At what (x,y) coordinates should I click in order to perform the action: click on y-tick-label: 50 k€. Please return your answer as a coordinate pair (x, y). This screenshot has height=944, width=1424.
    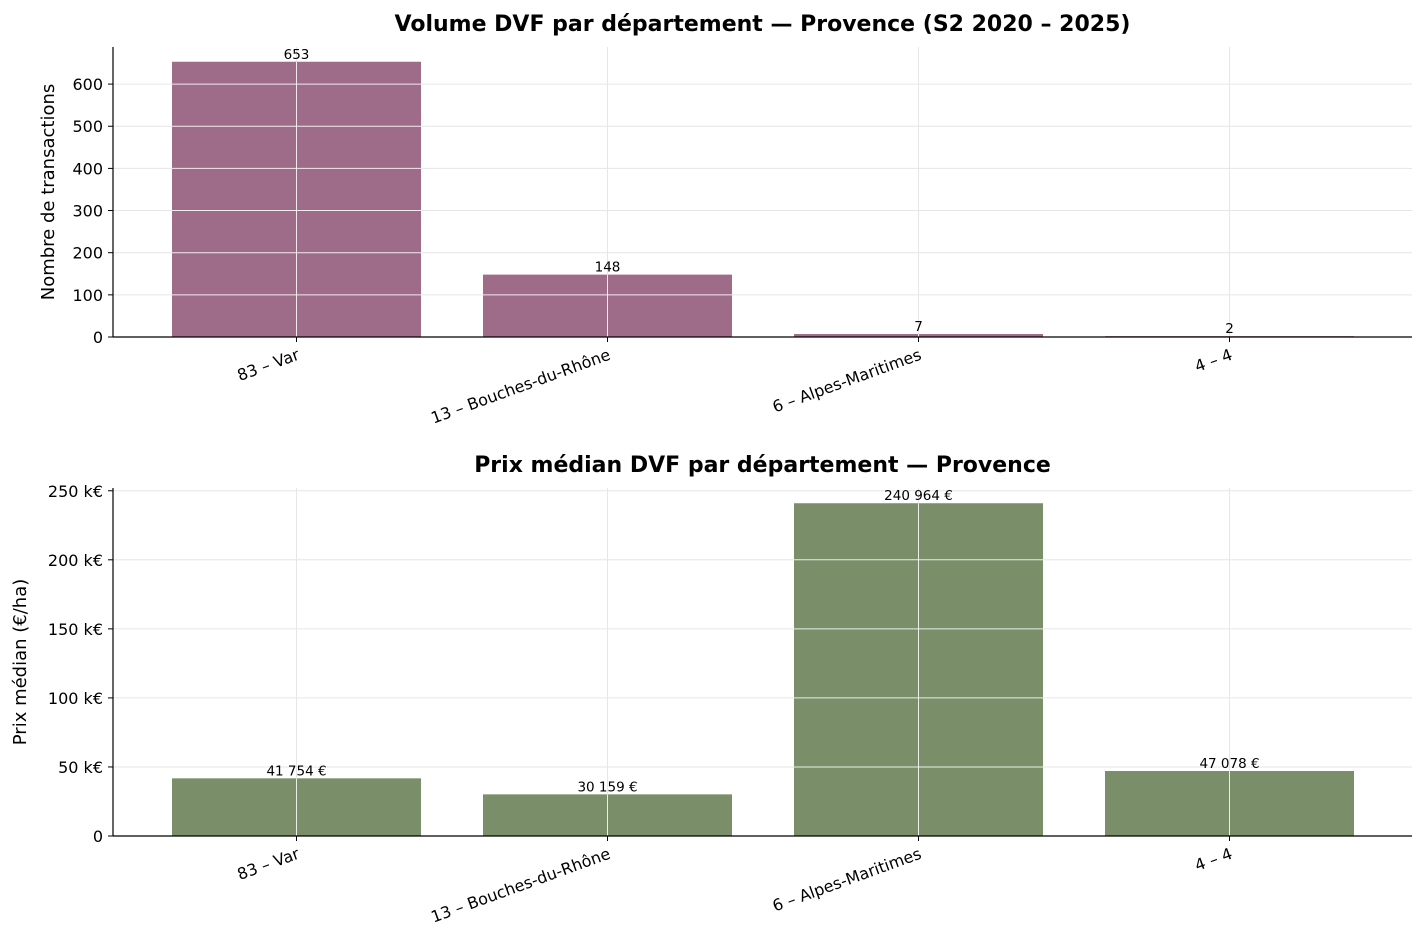
    Looking at the image, I should click on (80, 767).